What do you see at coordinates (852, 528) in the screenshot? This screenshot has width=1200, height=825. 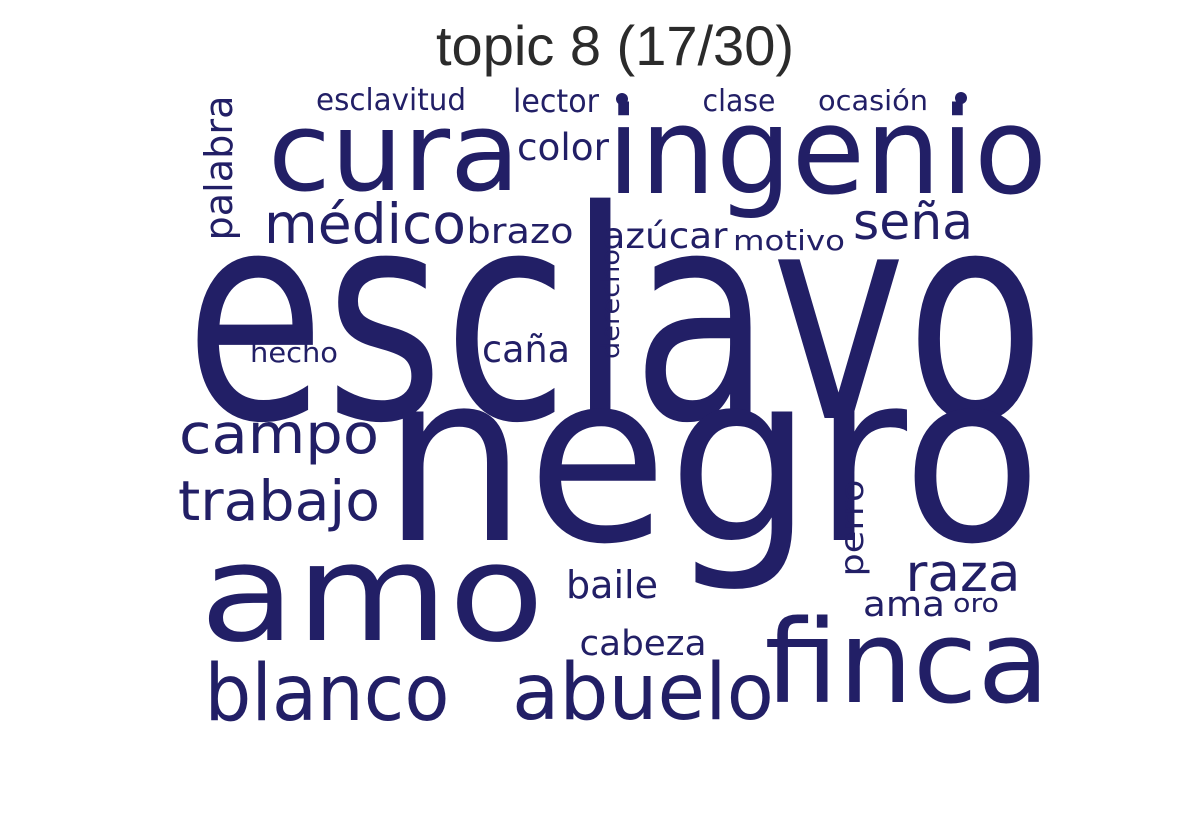 I see `cloud-word-20: perro` at bounding box center [852, 528].